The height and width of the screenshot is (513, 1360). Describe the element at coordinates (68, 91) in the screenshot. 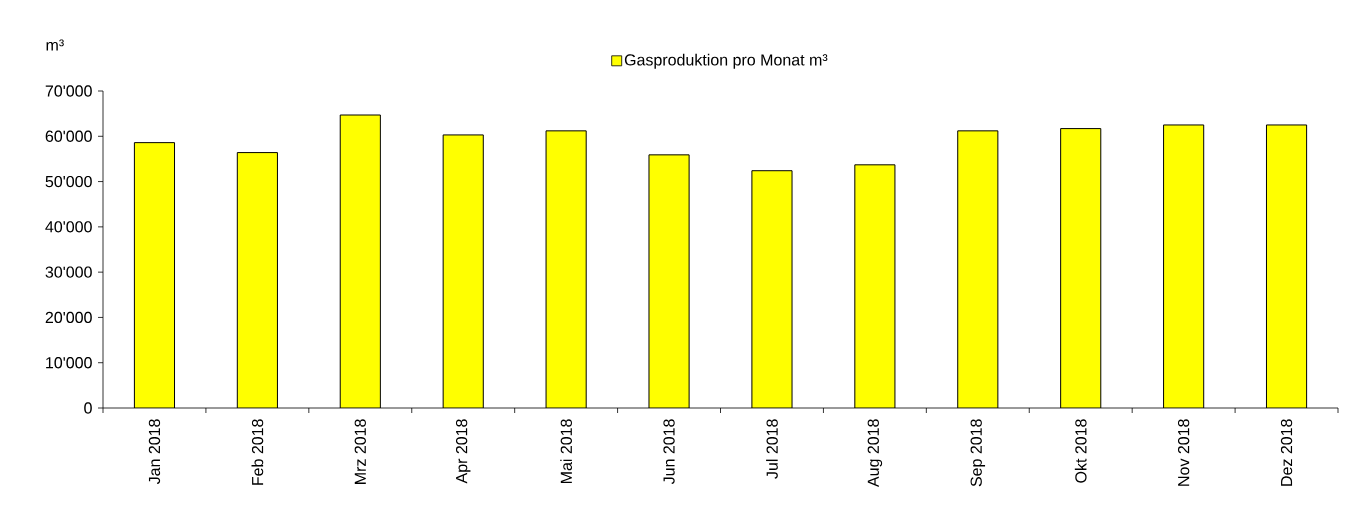

I see `y-tick-label: 70'000` at that location.